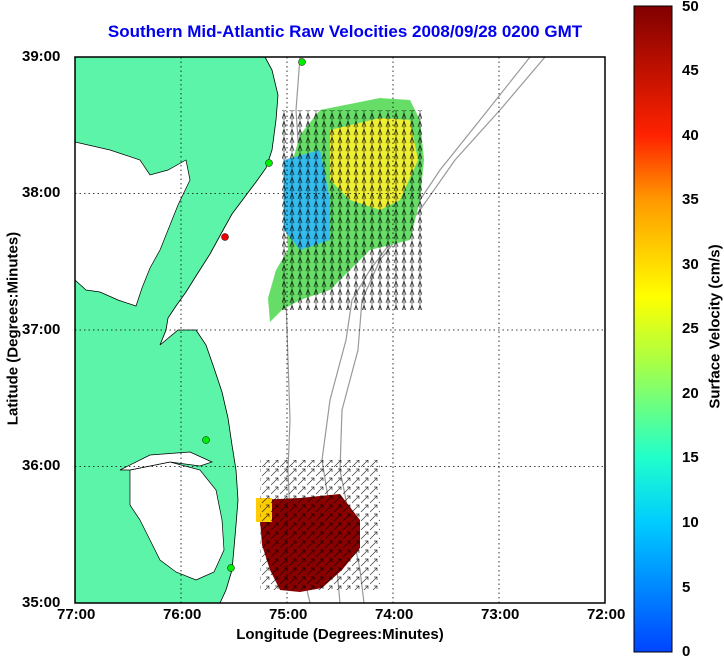 The image size is (724, 660). I want to click on y-tick-label: 39:00, so click(41, 56).